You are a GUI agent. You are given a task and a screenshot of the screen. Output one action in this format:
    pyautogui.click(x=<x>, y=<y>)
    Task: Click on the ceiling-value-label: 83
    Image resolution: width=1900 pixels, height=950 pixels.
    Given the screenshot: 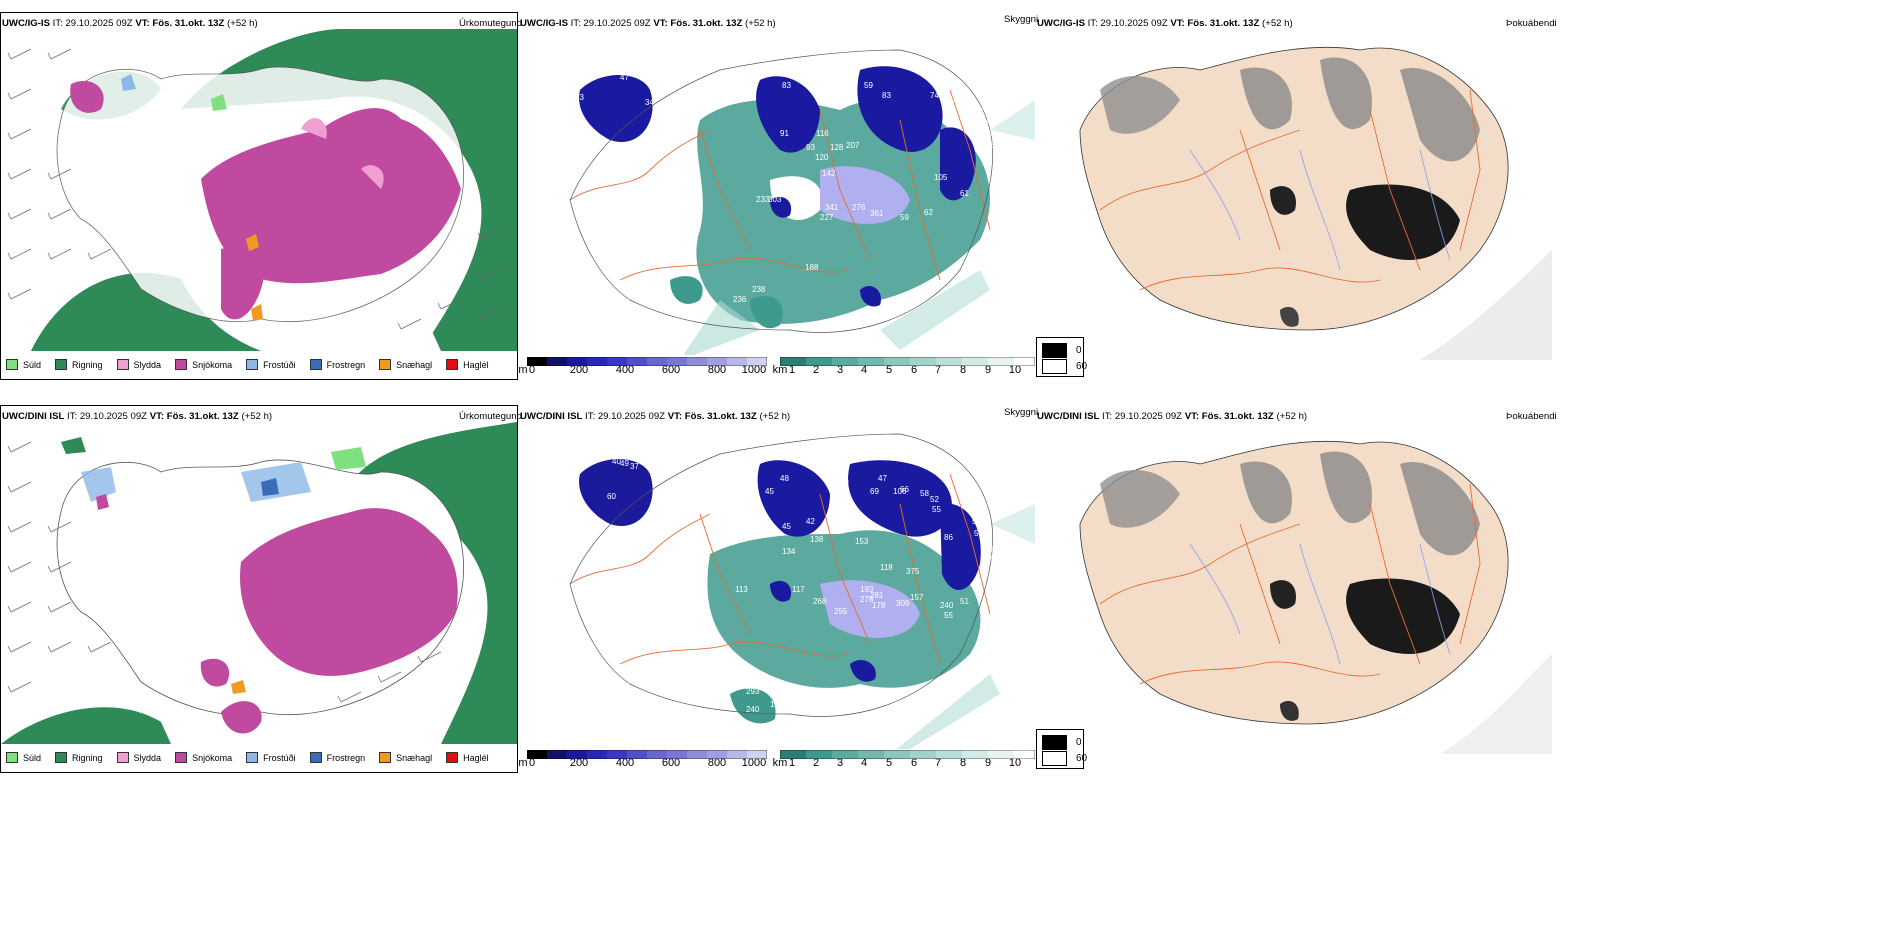 What is the action you would take?
    pyautogui.click(x=886, y=95)
    